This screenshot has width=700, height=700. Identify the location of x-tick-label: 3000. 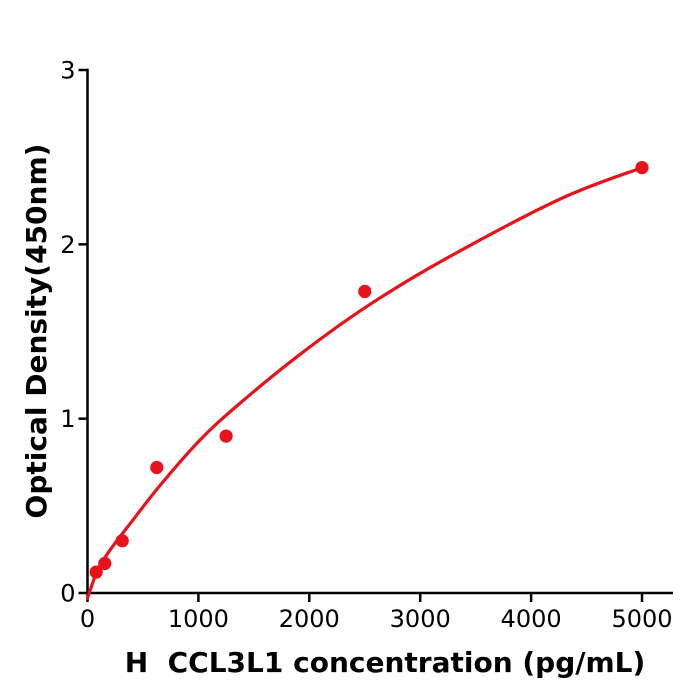
(420, 619).